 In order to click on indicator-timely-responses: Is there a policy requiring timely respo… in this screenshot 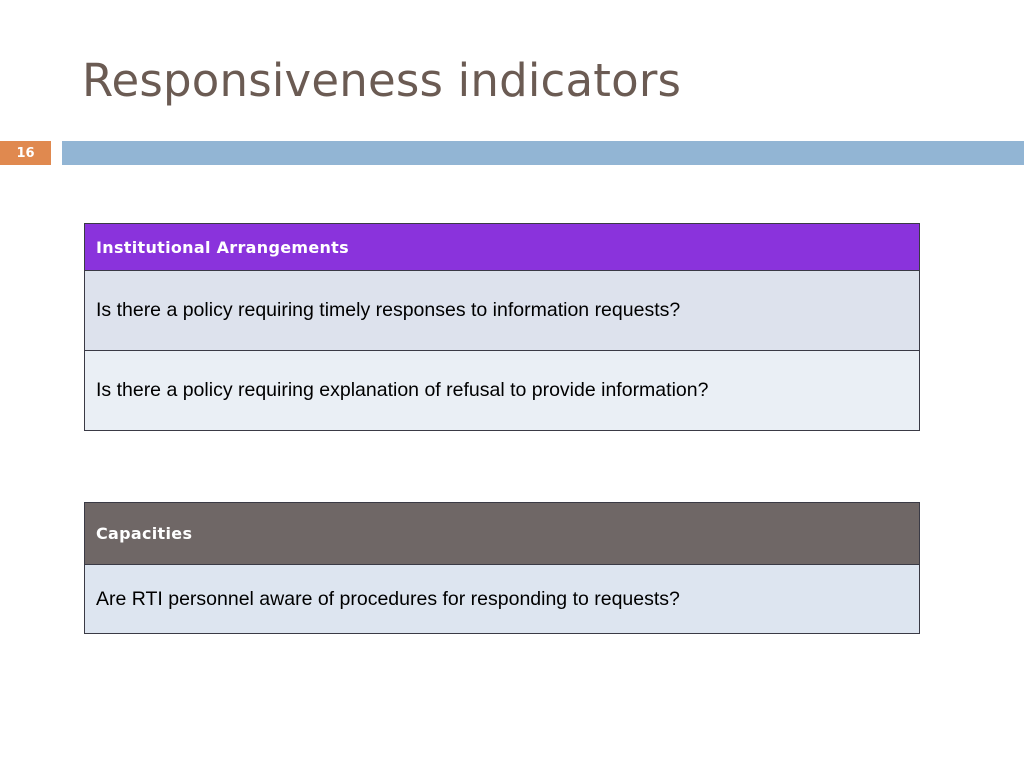, I will do `click(502, 310)`.